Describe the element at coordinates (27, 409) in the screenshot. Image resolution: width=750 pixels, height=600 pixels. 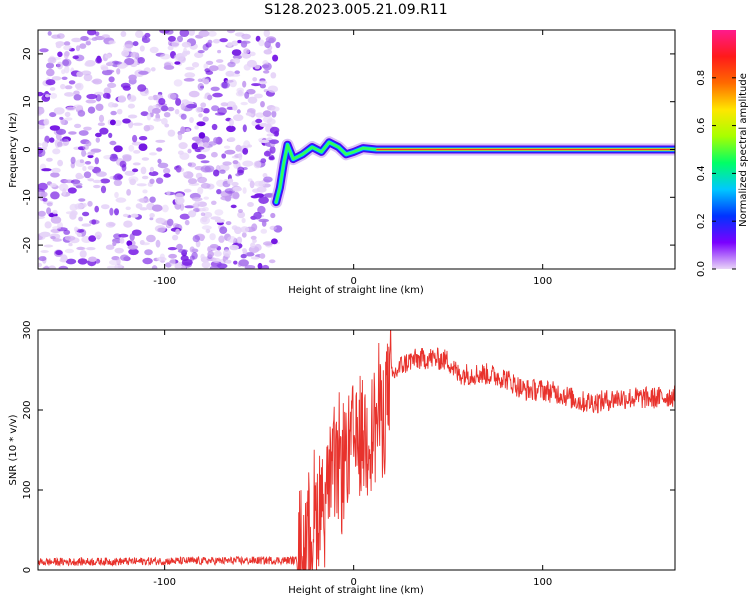
I see `snr-y-tick-label: 200` at that location.